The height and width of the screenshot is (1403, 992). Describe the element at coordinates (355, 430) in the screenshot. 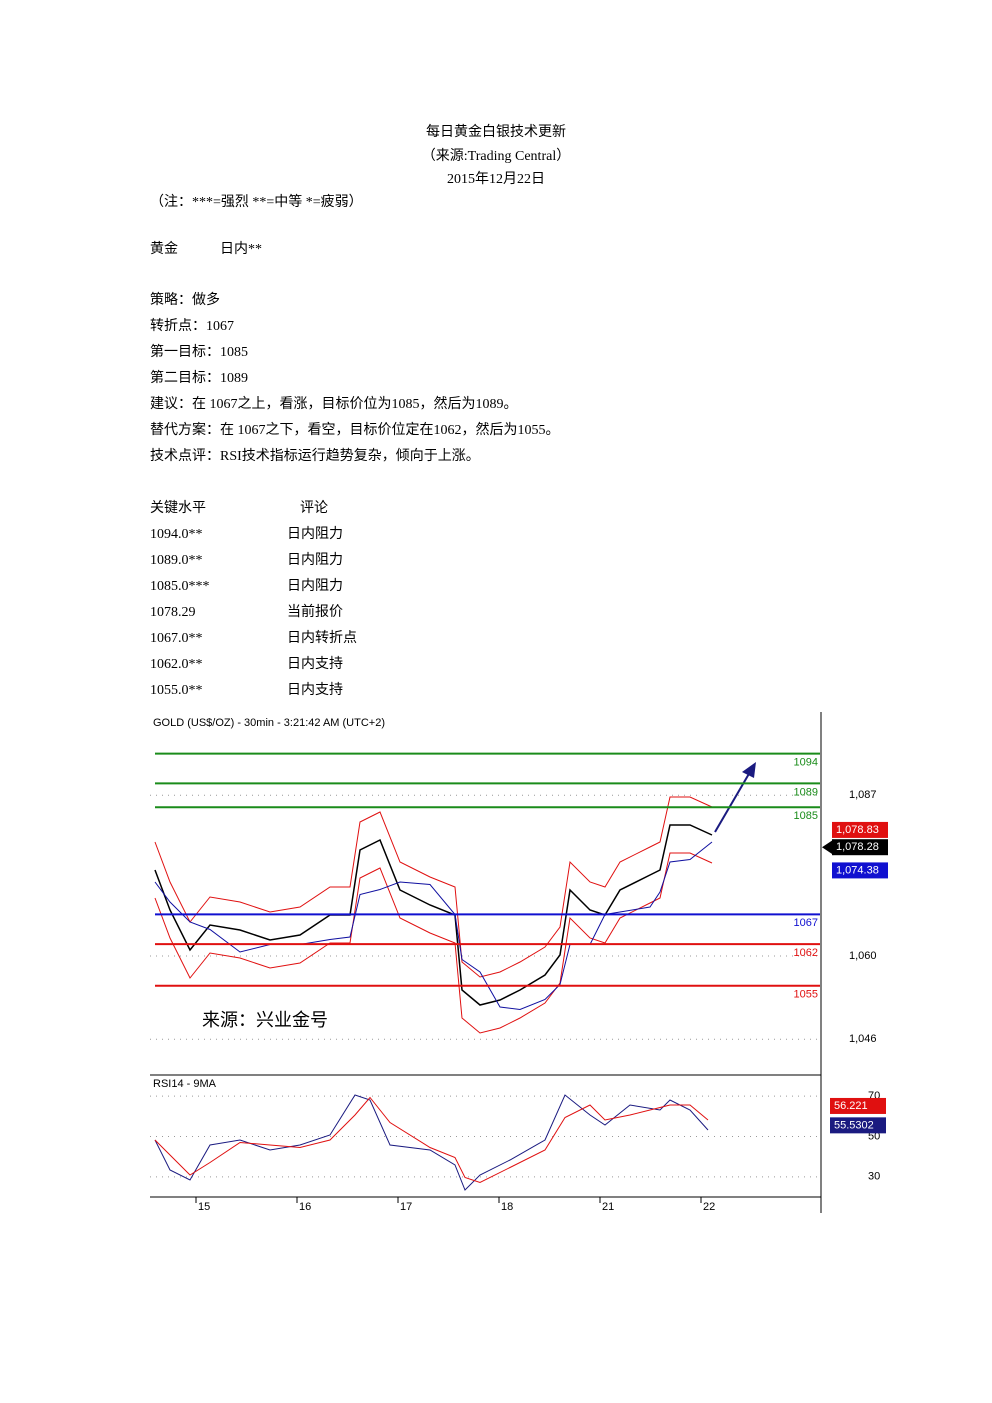

I see `strategy-line: 替代方案：在 1067之下，看空，目标价位定在1062，然后为1055。` at that location.